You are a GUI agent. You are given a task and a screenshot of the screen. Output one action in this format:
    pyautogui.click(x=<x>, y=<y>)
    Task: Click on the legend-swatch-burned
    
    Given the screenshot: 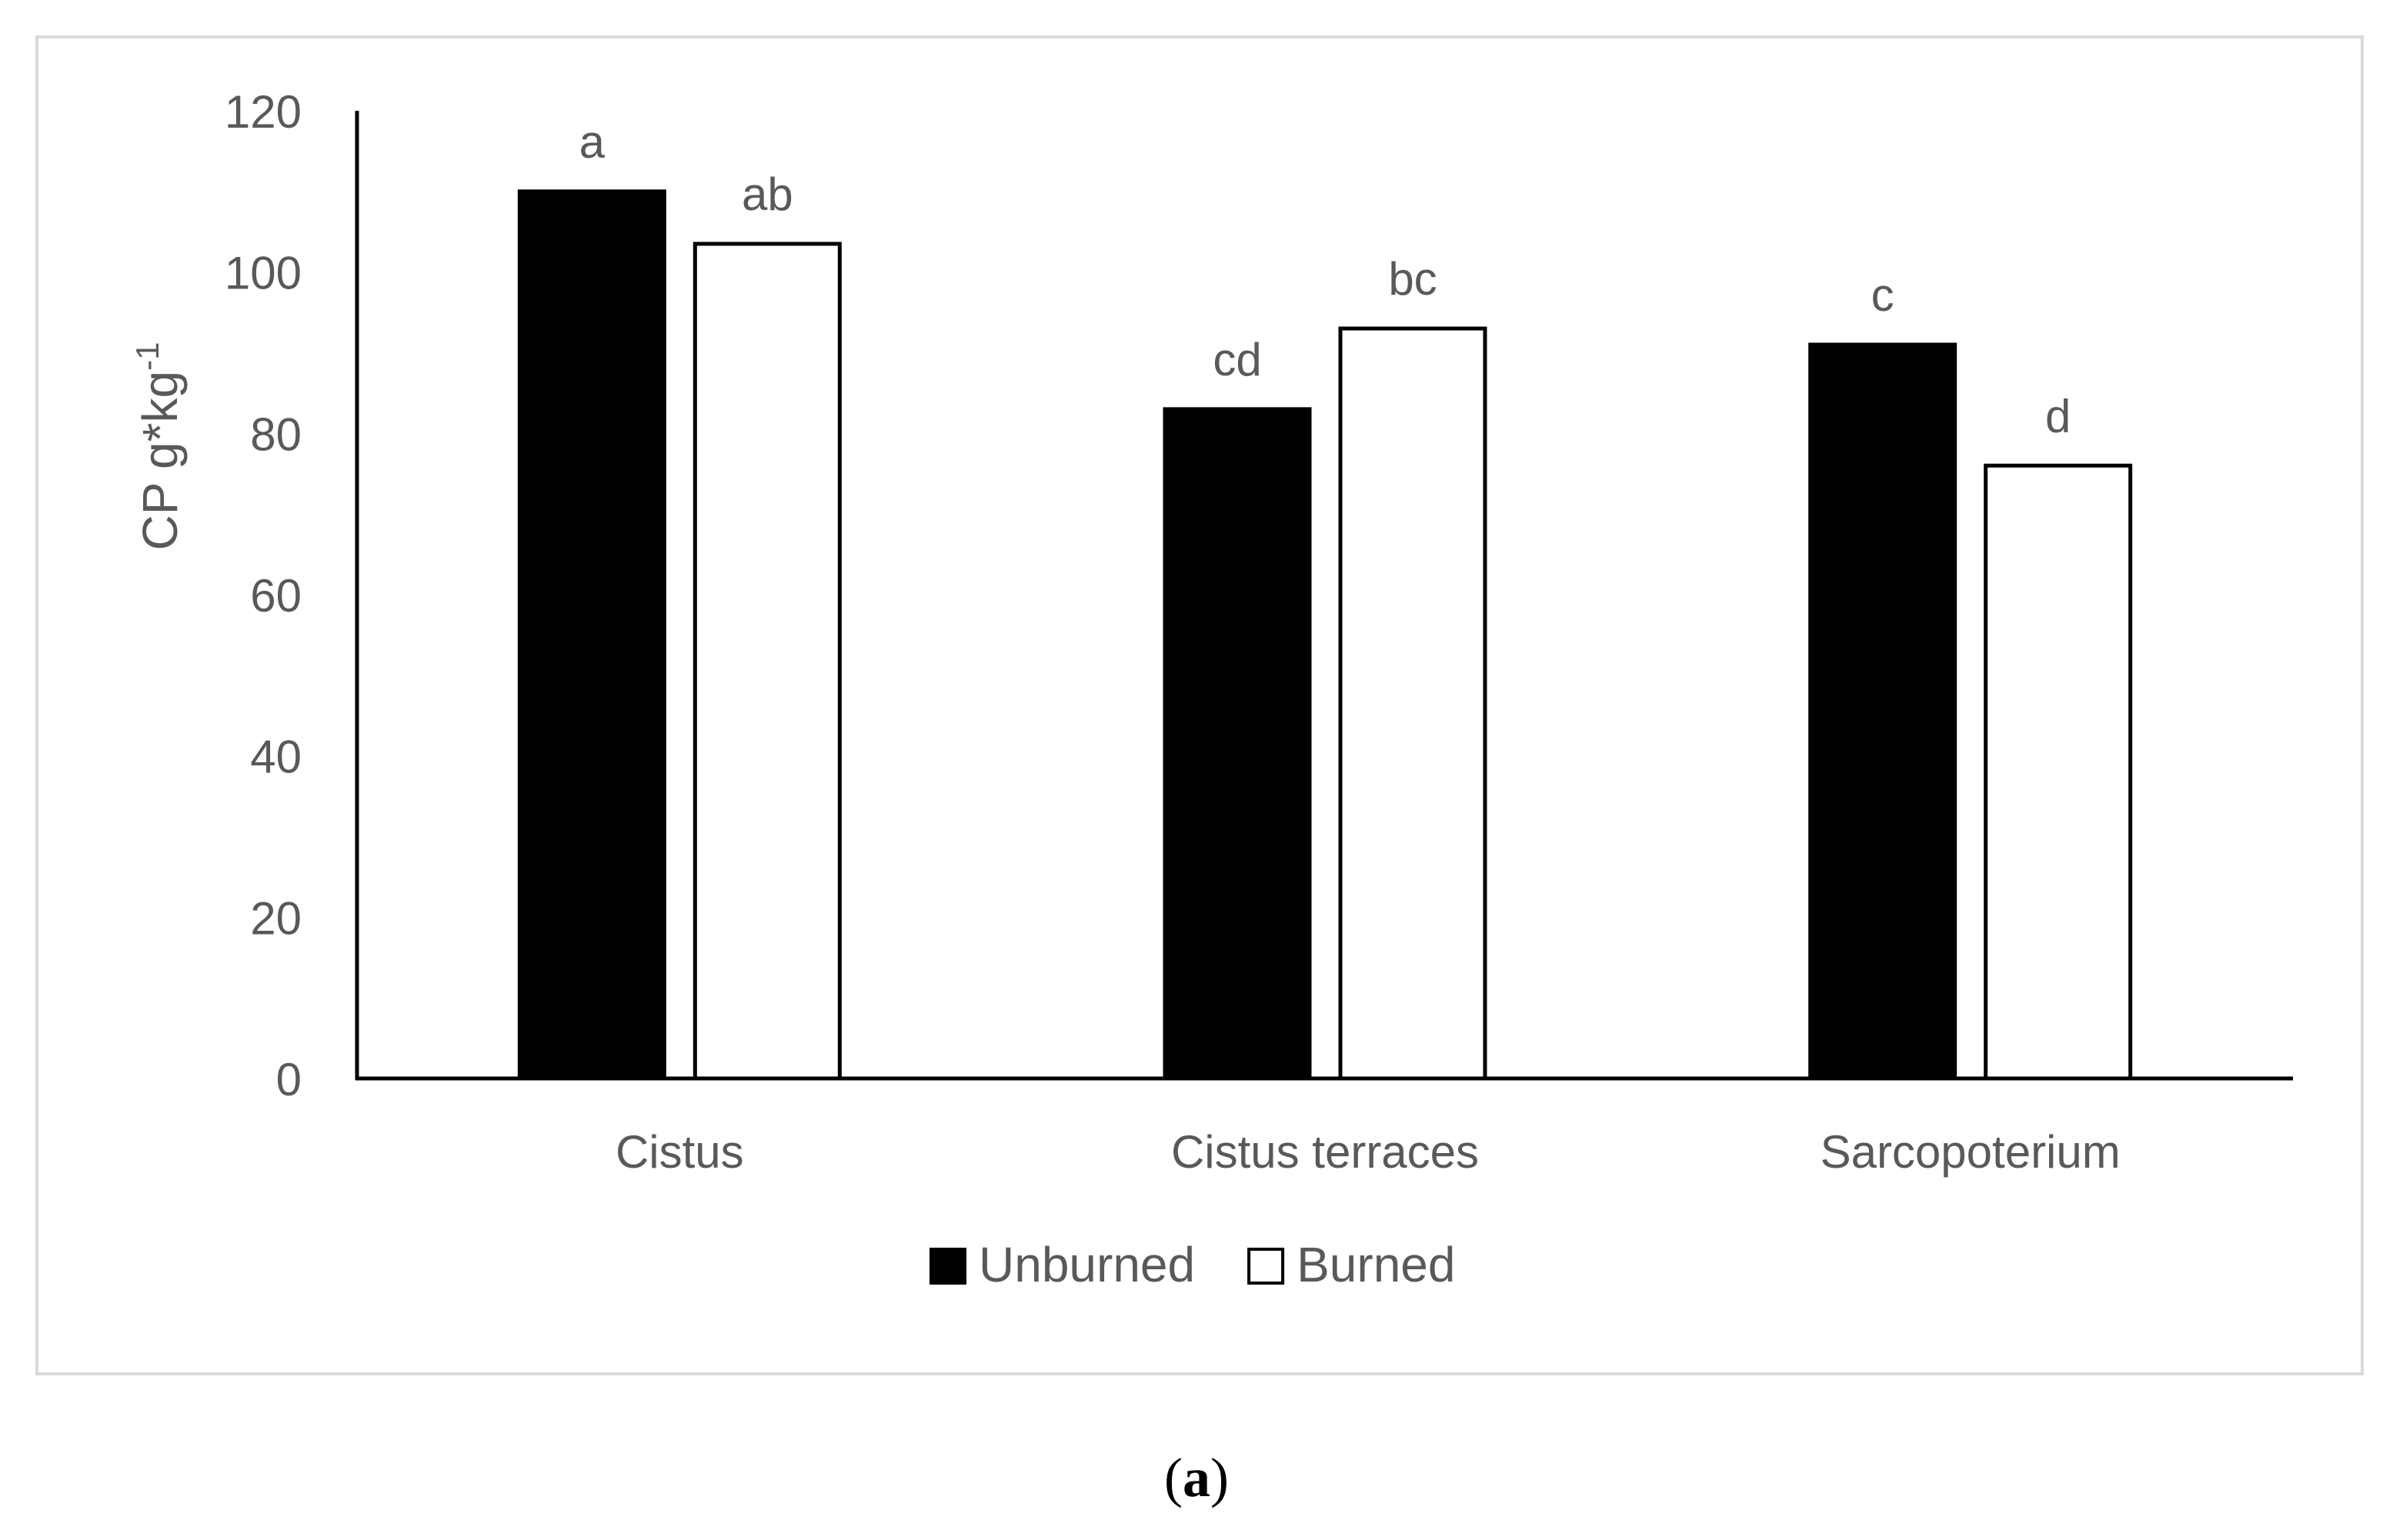 What is the action you would take?
    pyautogui.click(x=1266, y=1266)
    